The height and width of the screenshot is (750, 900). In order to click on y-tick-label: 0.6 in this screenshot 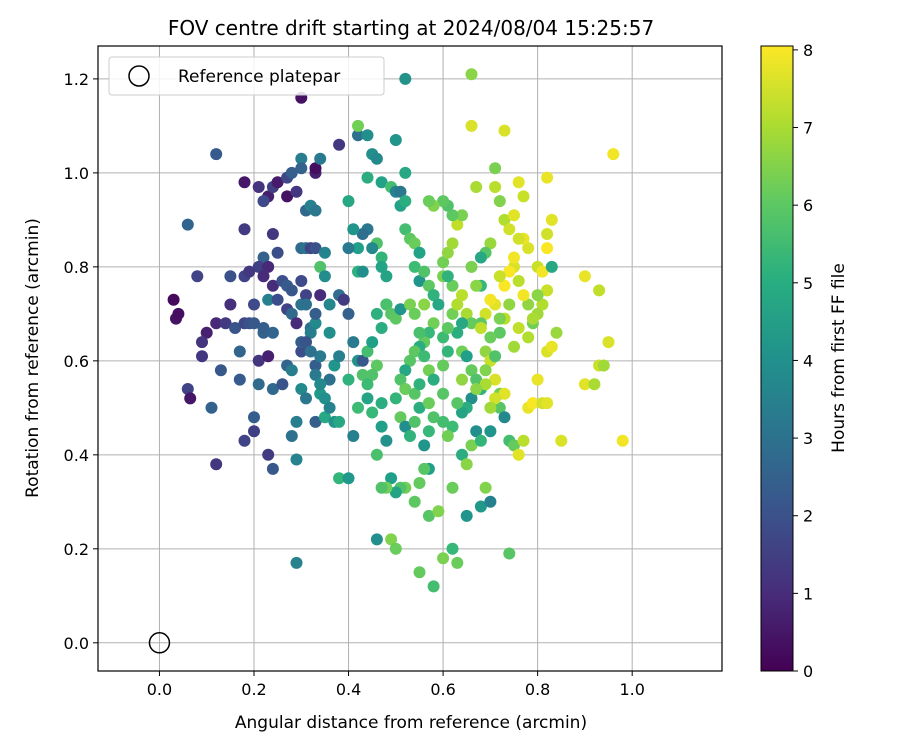, I will do `click(76, 361)`.